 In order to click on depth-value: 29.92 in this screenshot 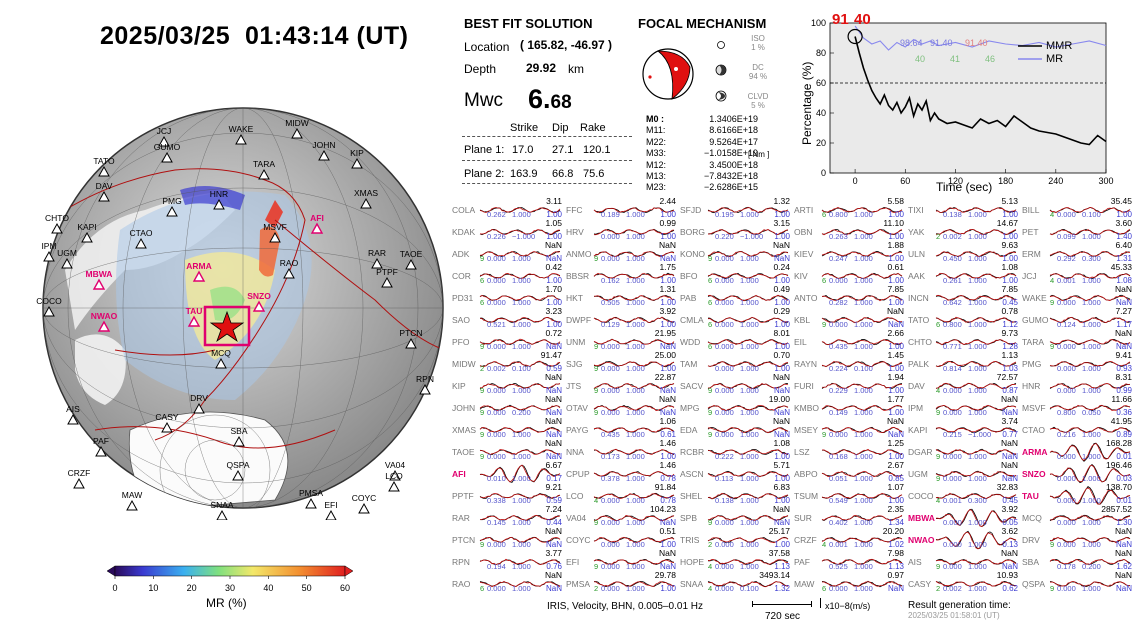, I will do `click(541, 68)`.